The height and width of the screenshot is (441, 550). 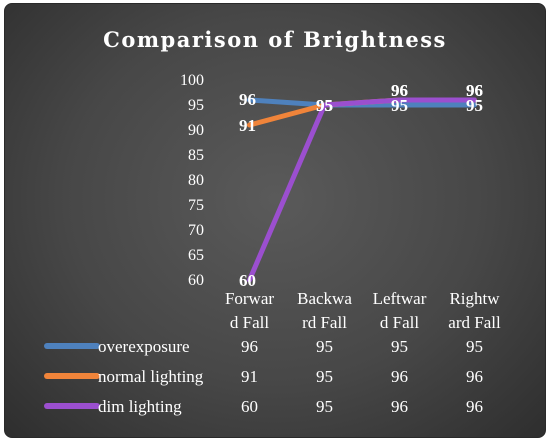 I want to click on y-tick-label: 65, so click(x=196, y=255).